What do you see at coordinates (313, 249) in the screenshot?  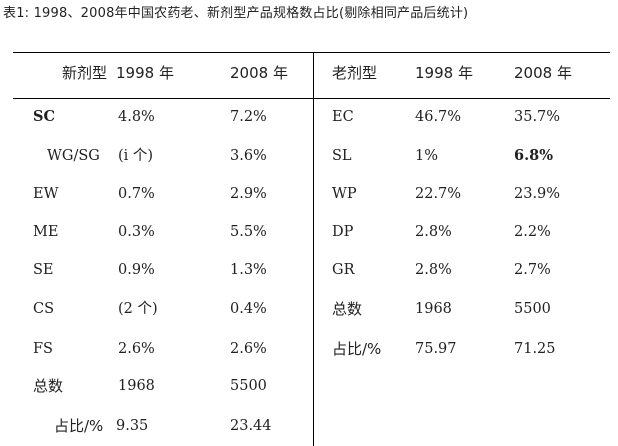 I see `center-divider` at bounding box center [313, 249].